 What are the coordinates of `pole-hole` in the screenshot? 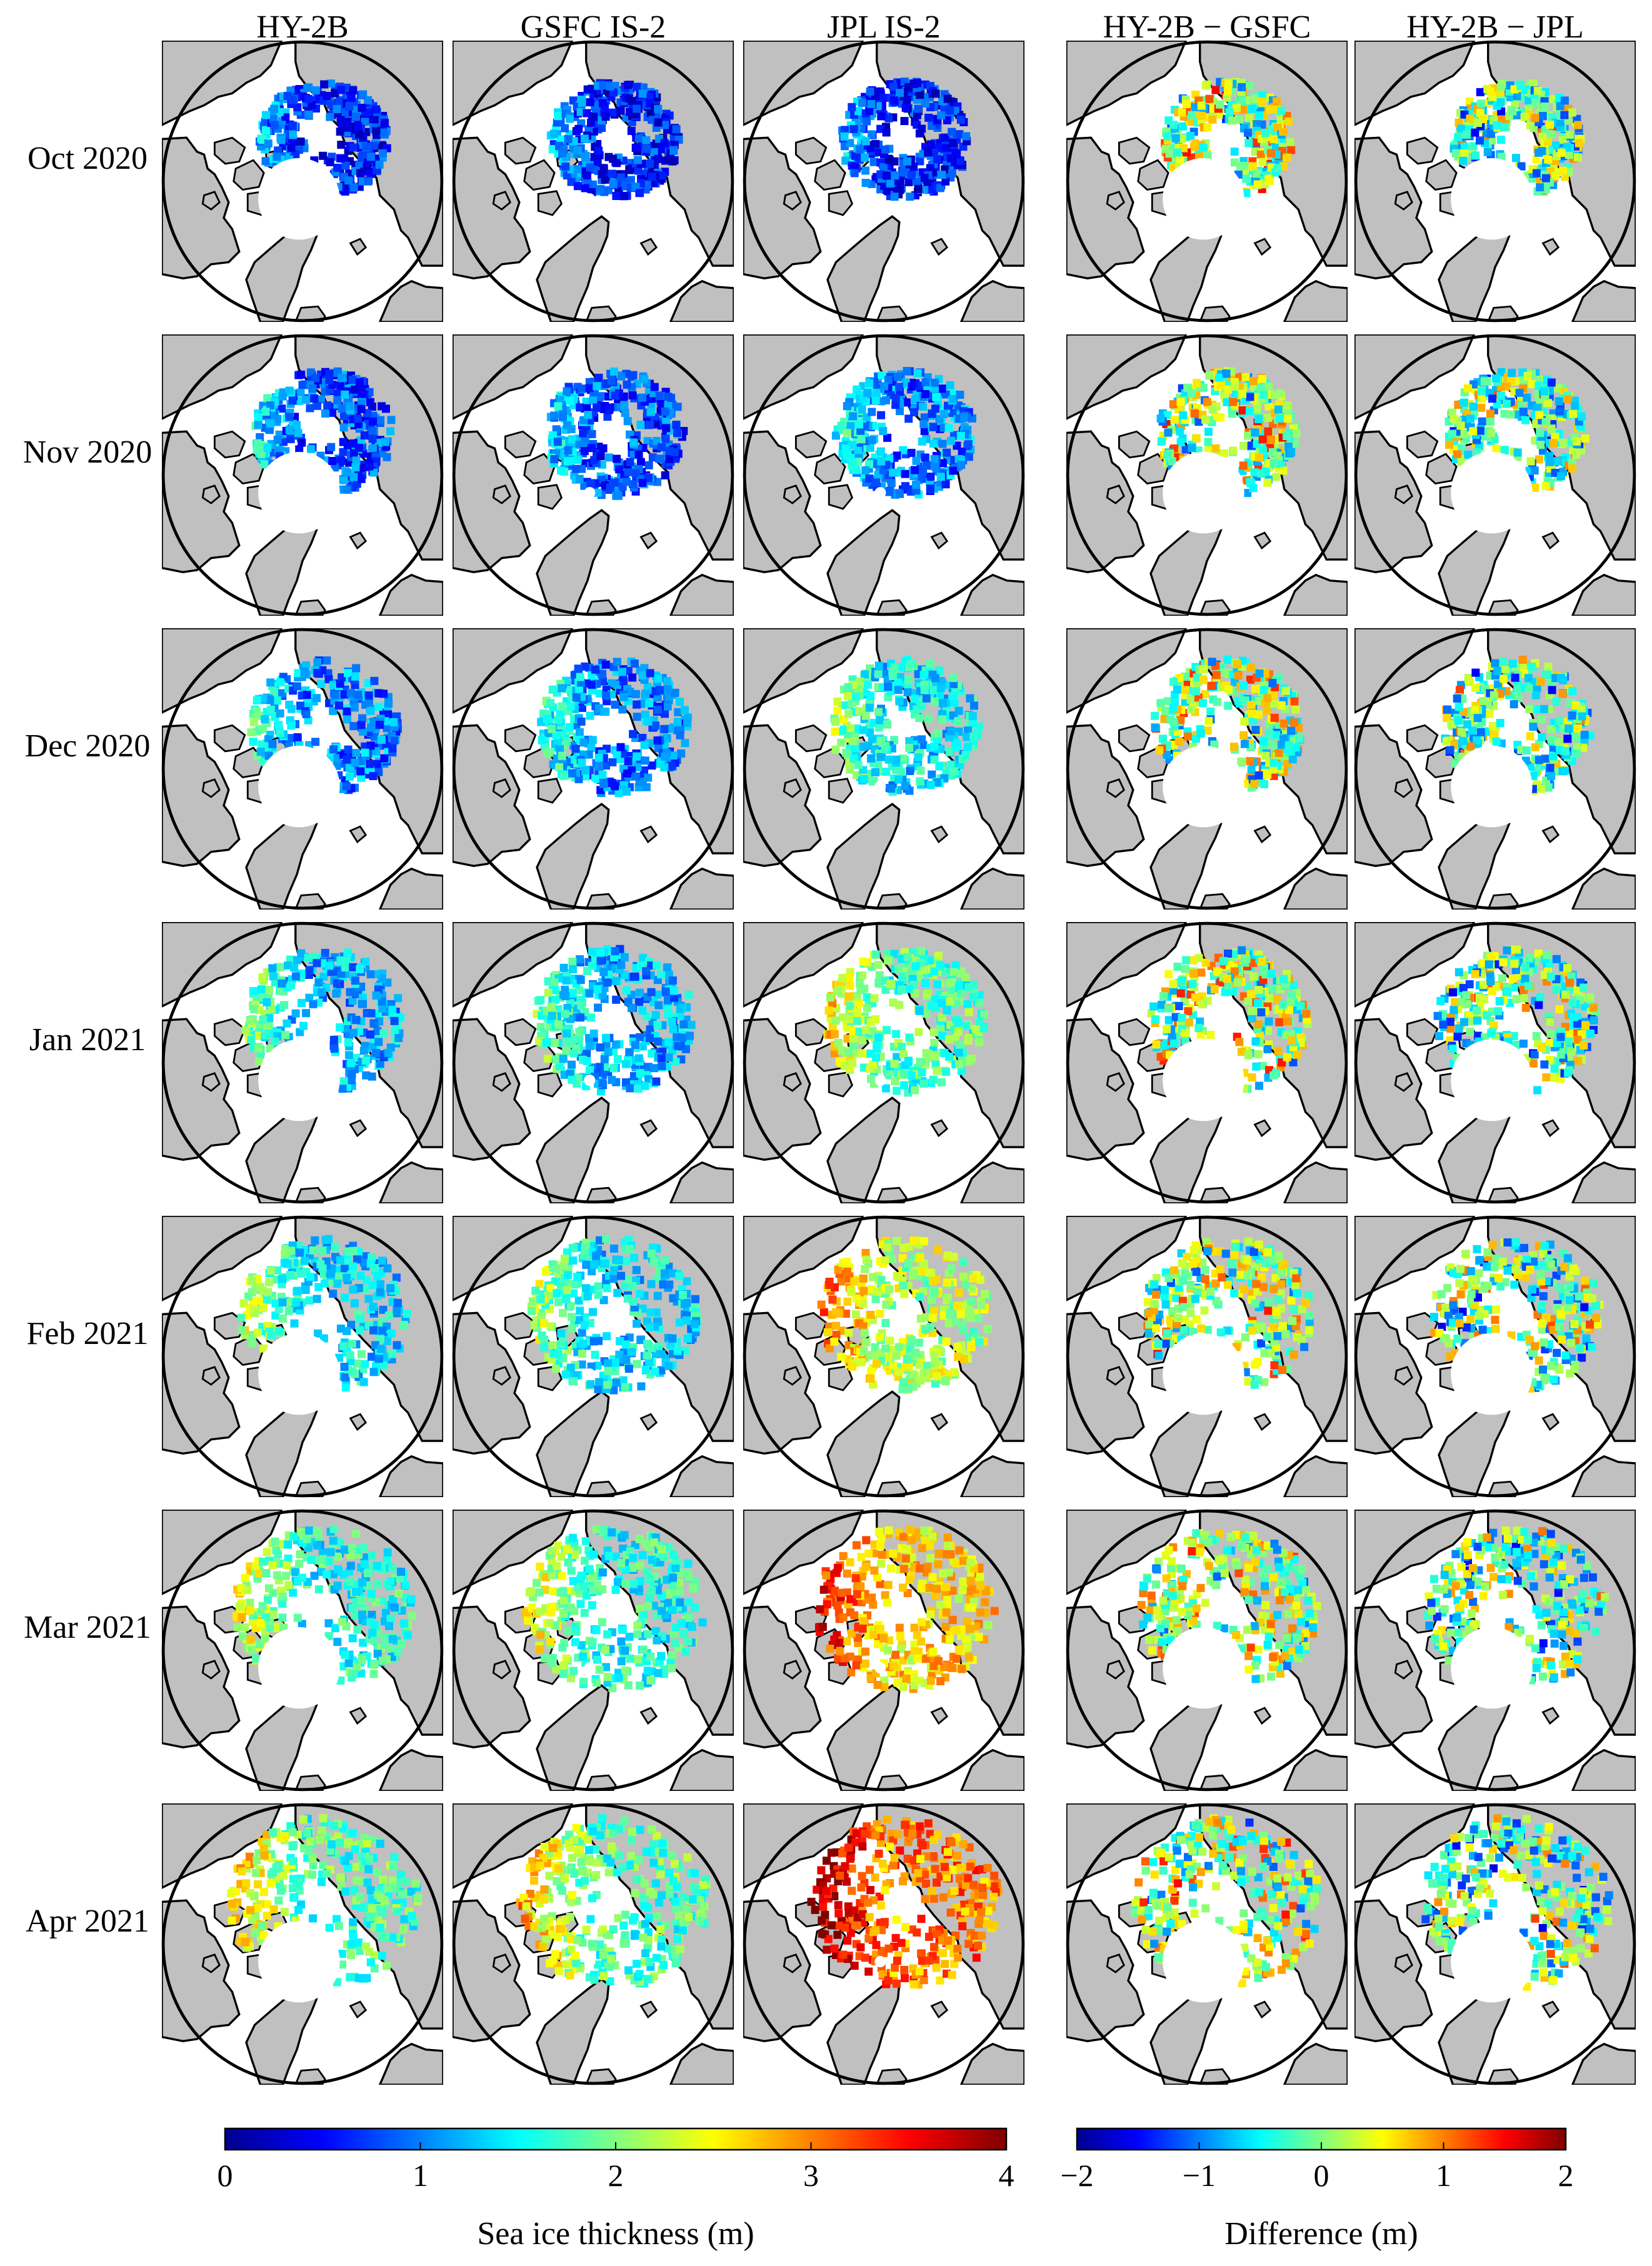 It's located at (590, 787).